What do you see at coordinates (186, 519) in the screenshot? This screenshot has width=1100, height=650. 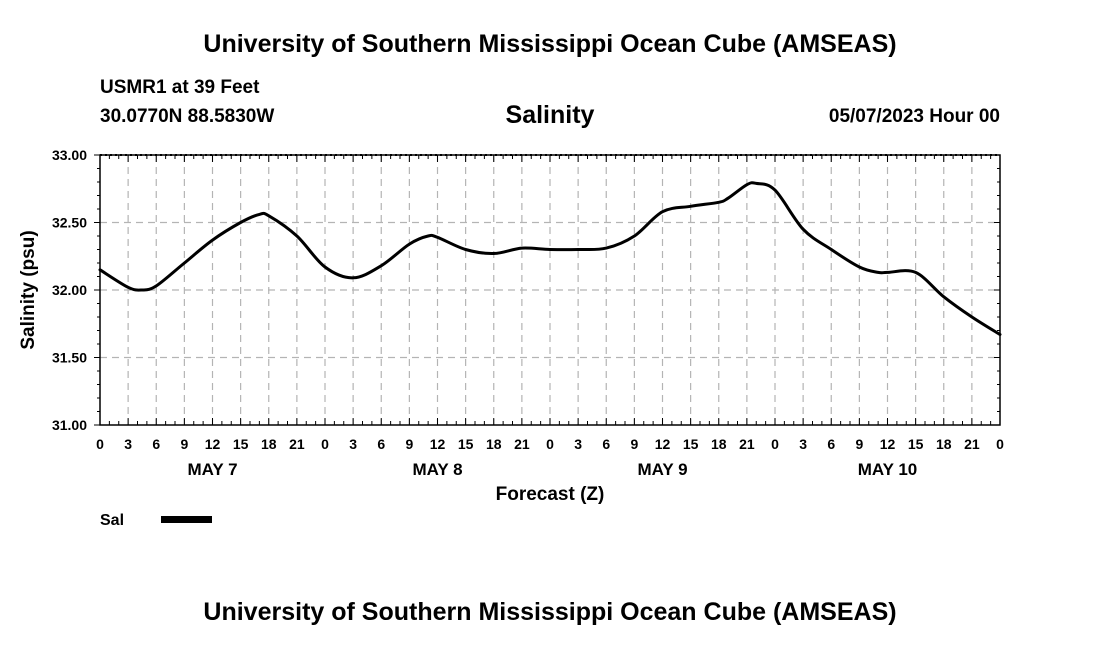 I see `legend-swatch` at bounding box center [186, 519].